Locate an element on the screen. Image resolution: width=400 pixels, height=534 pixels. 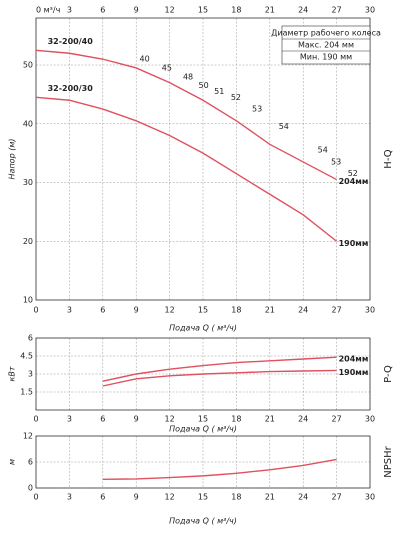
y-tick-label: 30 is located at coordinates (28, 182).